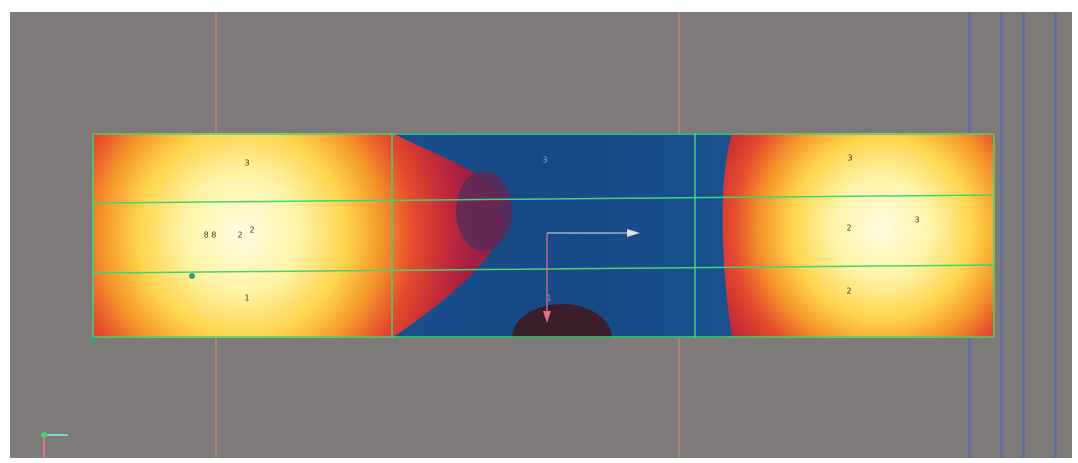 The image size is (1078, 463). I want to click on node-point, so click(192, 276).